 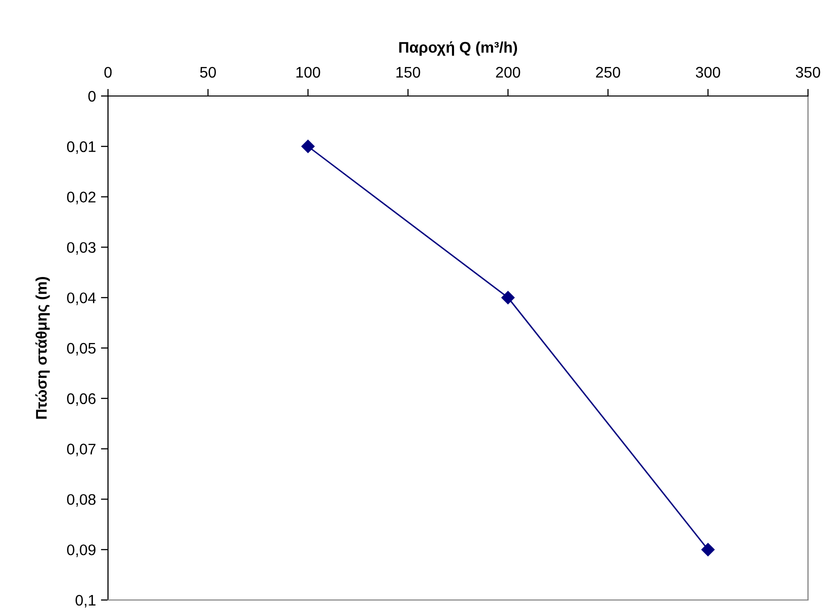 I want to click on x-tick-label: 300, so click(x=708, y=72).